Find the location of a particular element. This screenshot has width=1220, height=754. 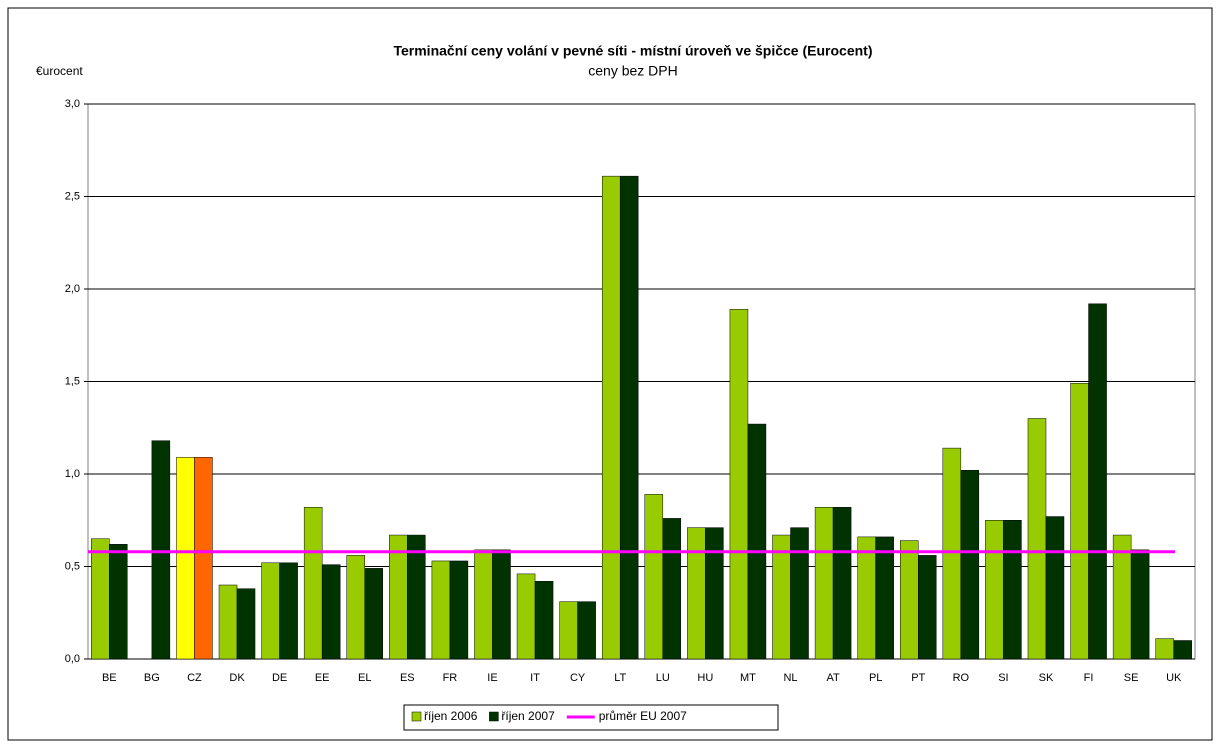

y-tick-label: 2,5 is located at coordinates (72, 196).